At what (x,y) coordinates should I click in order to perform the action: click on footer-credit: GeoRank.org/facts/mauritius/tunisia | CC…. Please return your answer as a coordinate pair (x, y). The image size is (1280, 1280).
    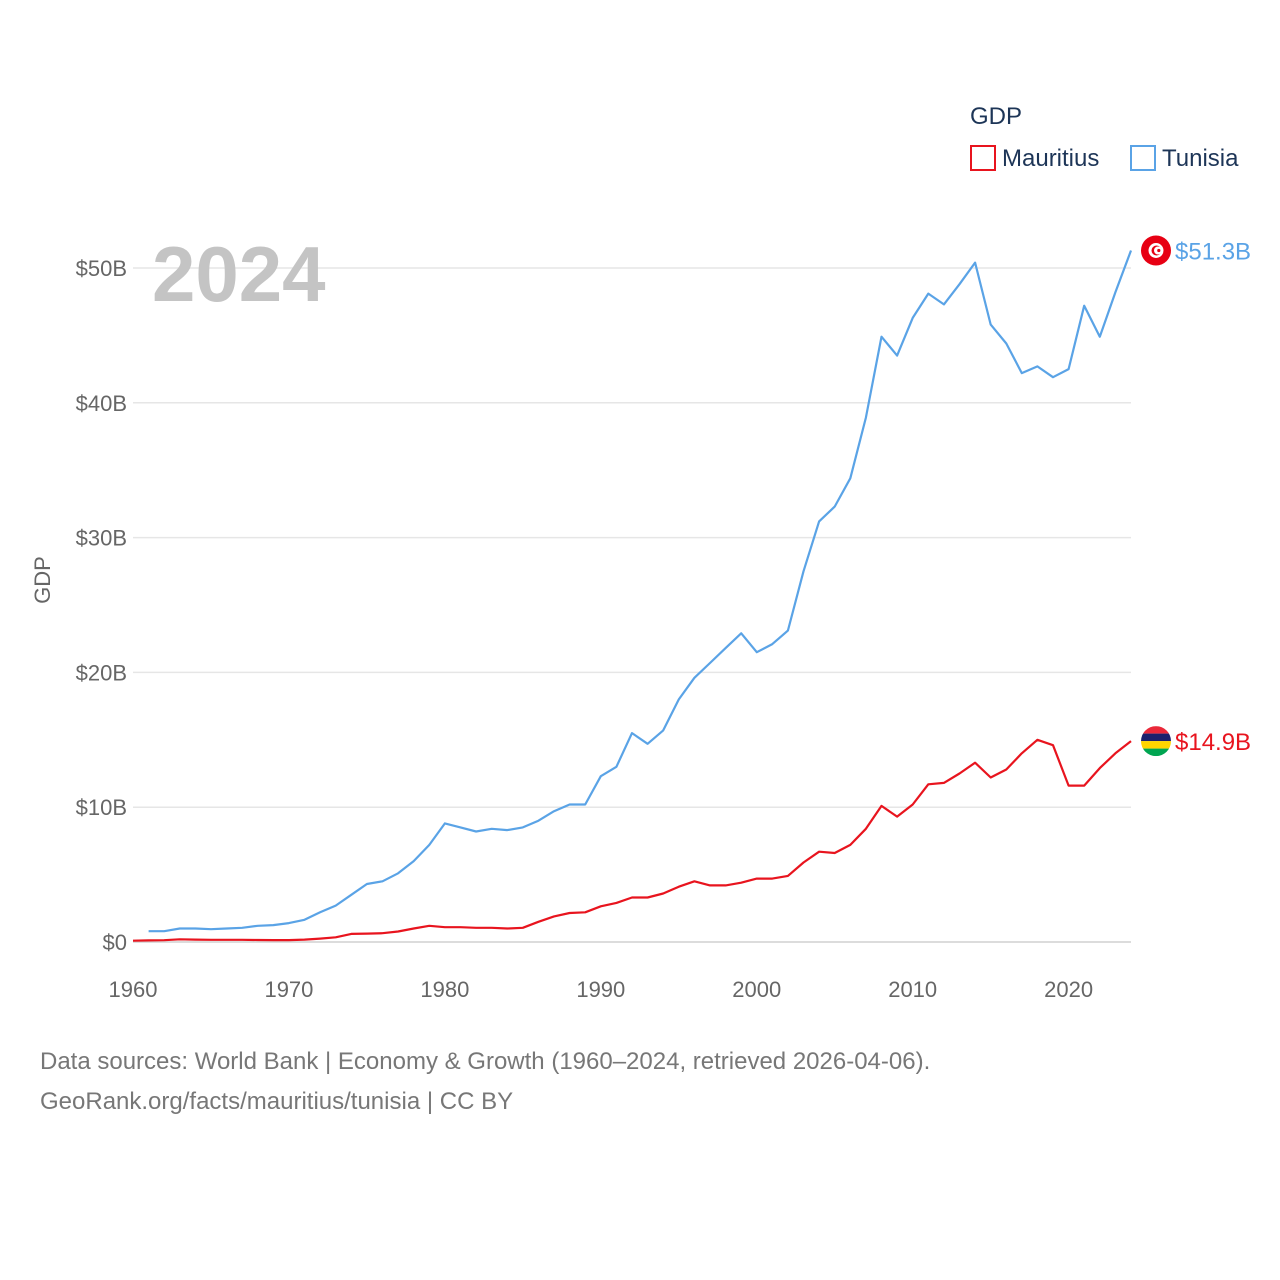
    Looking at the image, I should click on (277, 1101).